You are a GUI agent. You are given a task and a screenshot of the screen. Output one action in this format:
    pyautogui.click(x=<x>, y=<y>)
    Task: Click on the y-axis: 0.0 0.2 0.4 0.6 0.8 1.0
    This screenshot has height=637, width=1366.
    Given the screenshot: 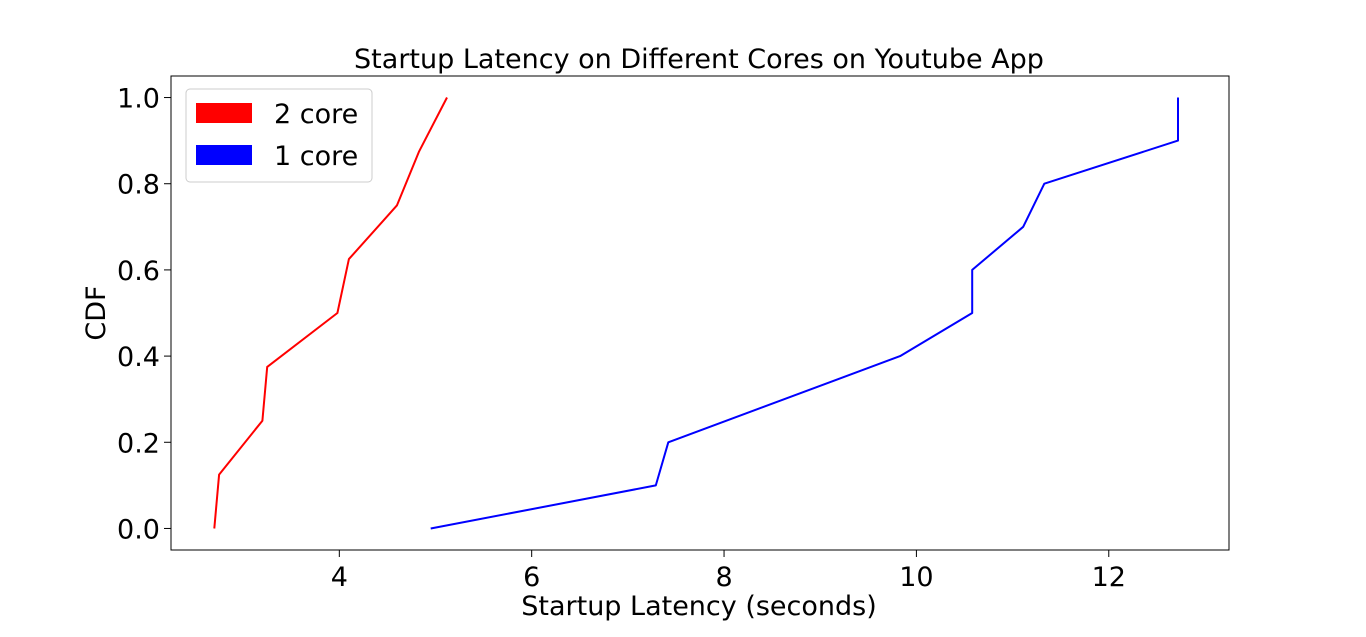 What is the action you would take?
    pyautogui.click(x=144, y=314)
    